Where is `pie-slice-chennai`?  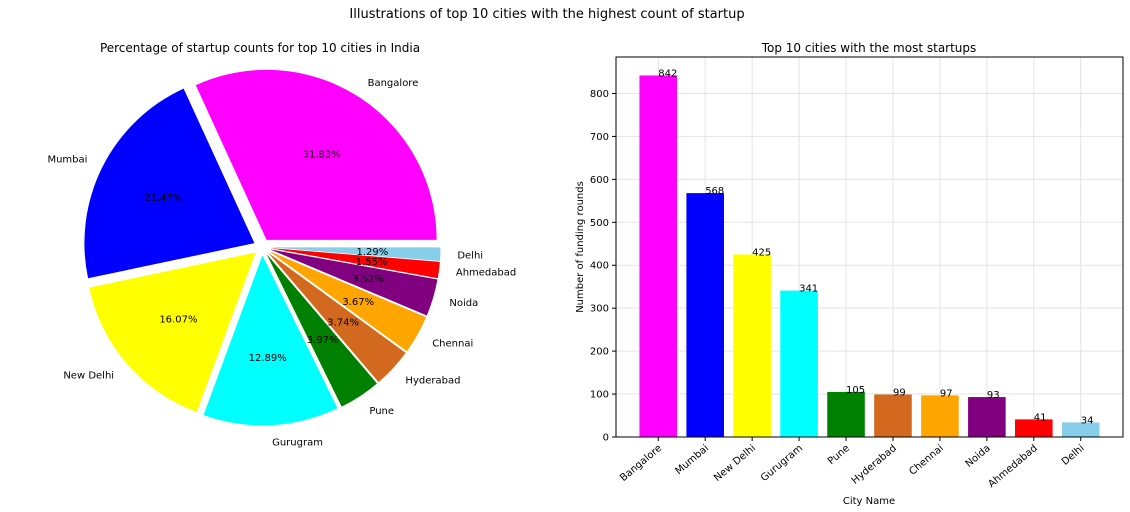
pie-slice-chennai is located at coordinates (348, 301).